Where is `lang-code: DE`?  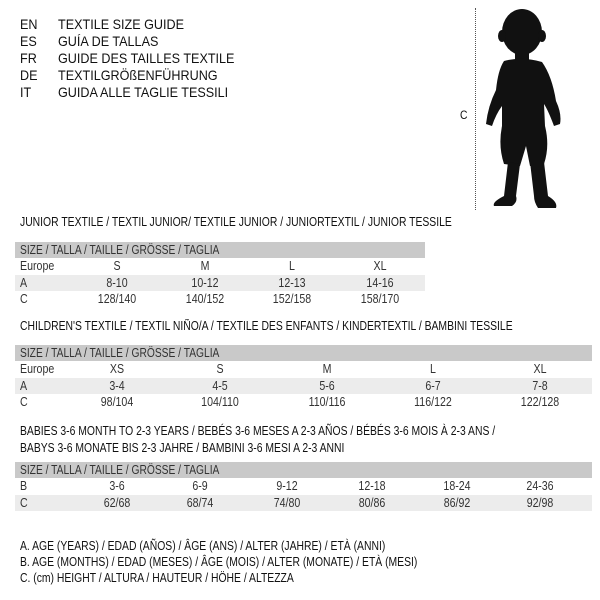 lang-code: DE is located at coordinates (29, 75).